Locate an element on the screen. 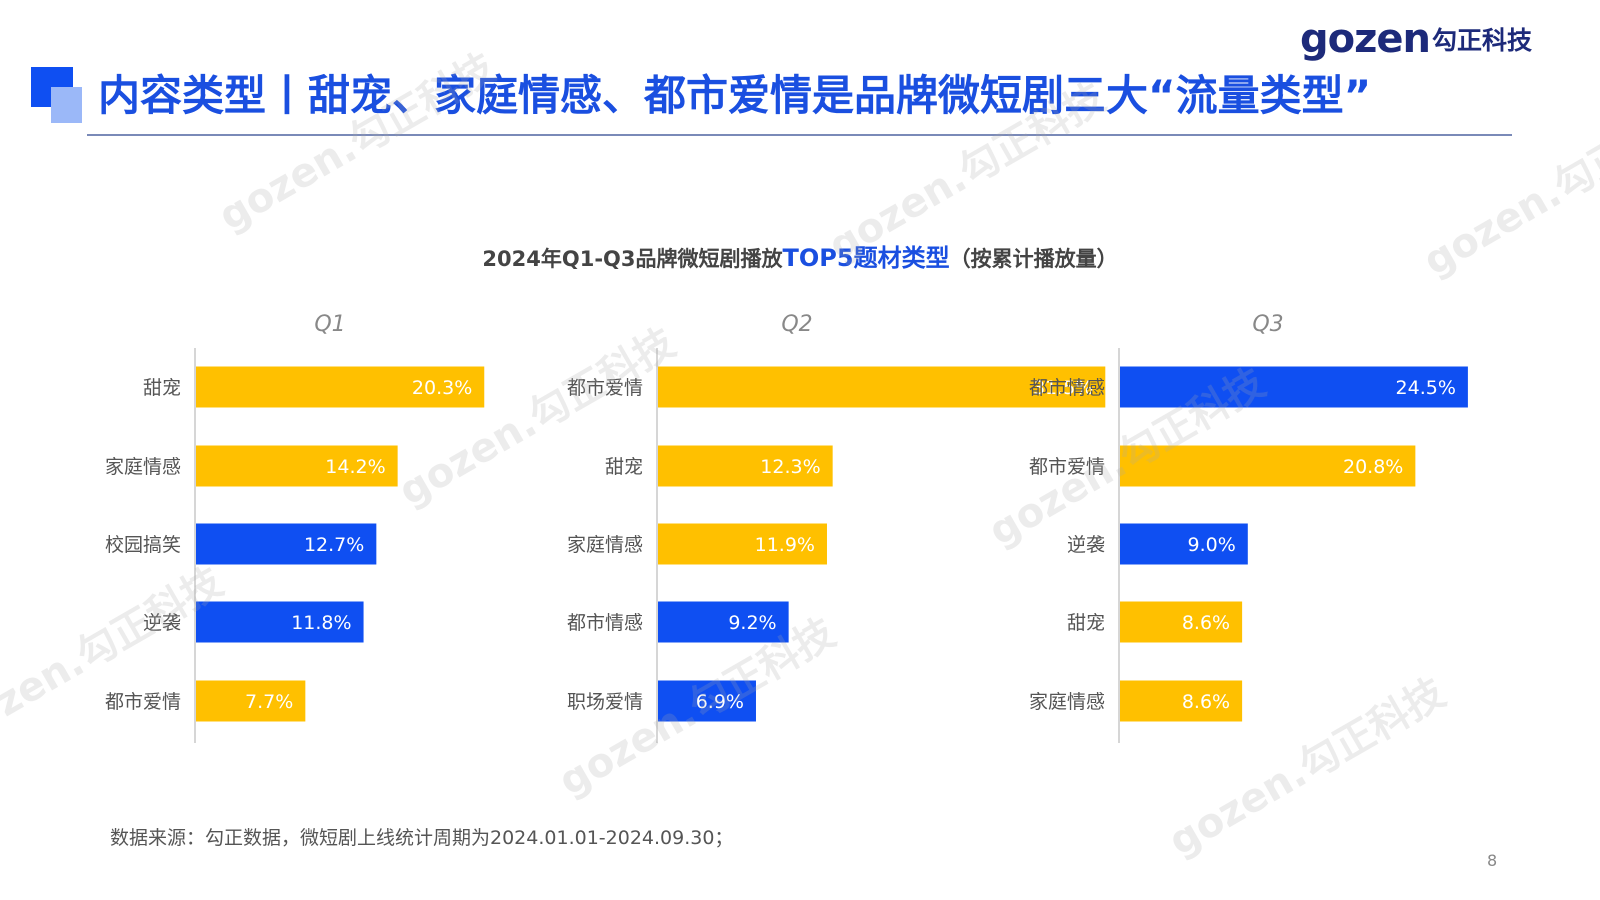 Image resolution: width=1600 pixels, height=900 pixels. page-number: 8 is located at coordinates (1492, 860).